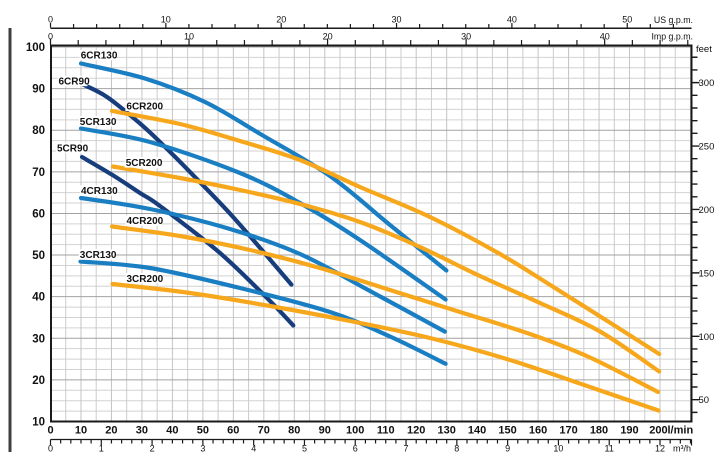 This screenshot has height=458, width=719. I want to click on svg-text: 120, so click(416, 431).